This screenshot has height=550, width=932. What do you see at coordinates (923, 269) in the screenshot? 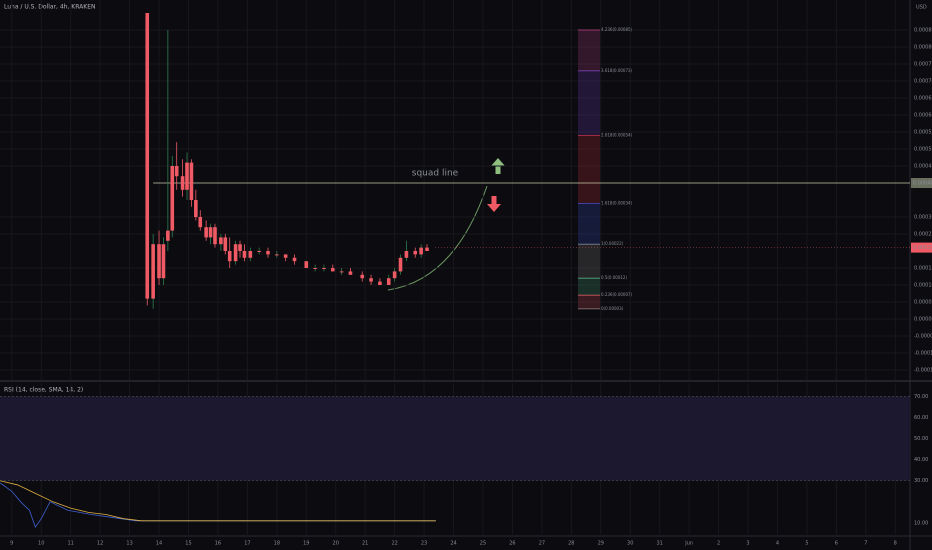
I see `y-tick-label: 0.00015` at bounding box center [923, 269].